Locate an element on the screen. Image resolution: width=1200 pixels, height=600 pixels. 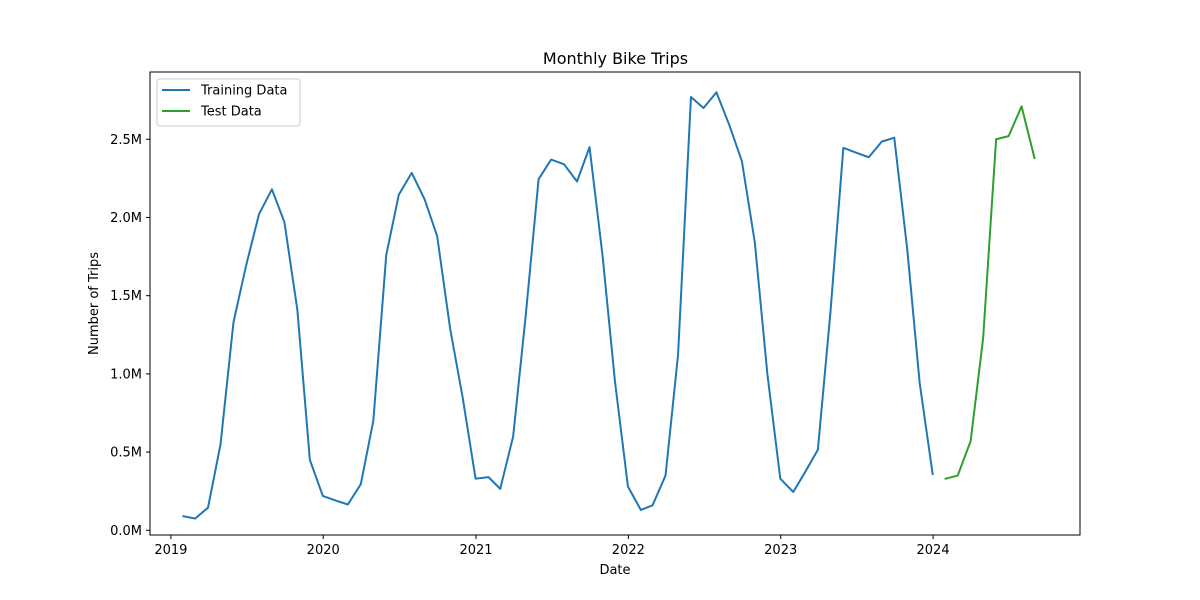
x-tick-label: 2019 is located at coordinates (170, 550).